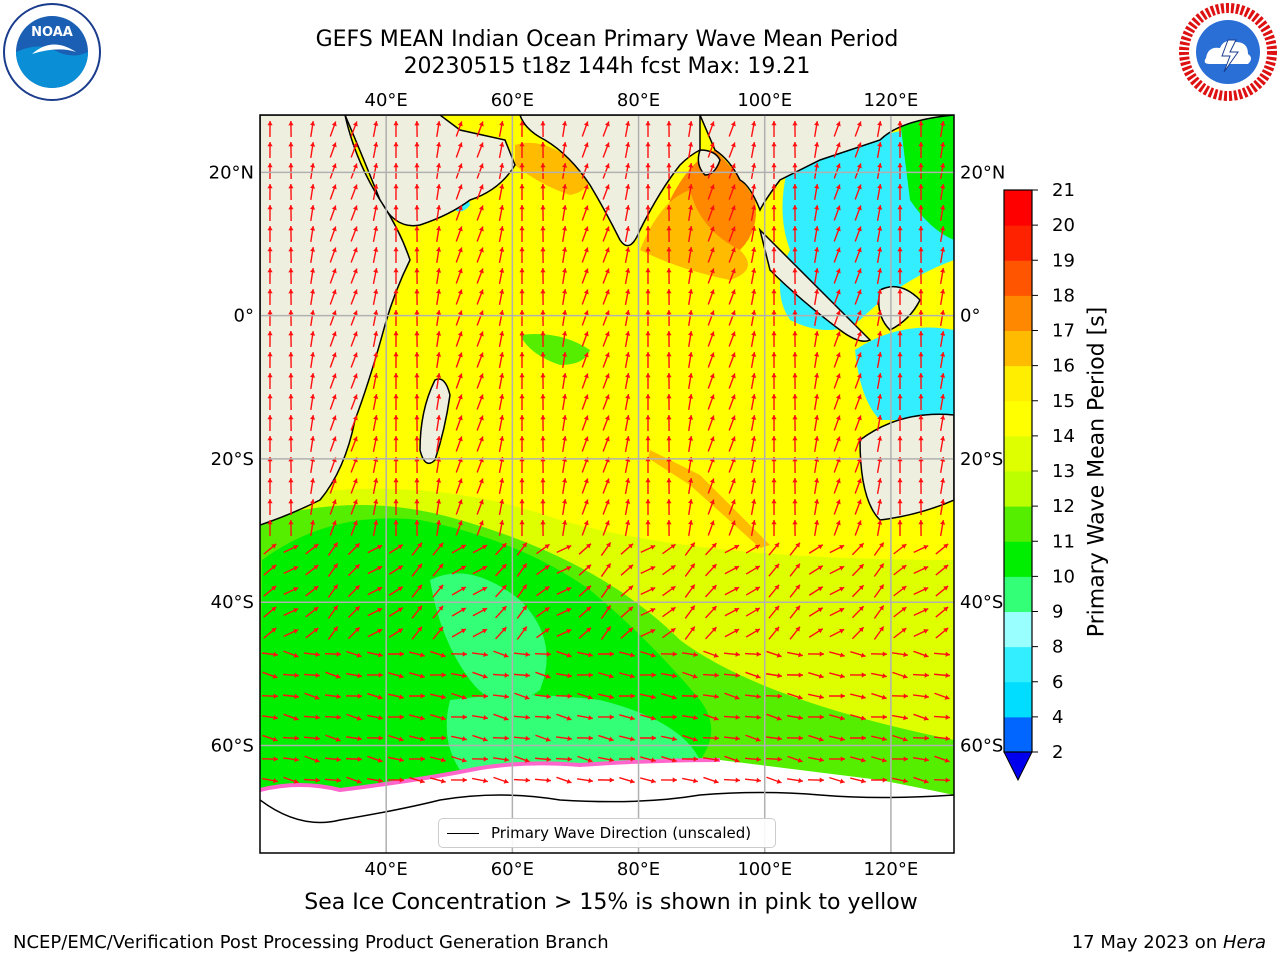 The width and height of the screenshot is (1280, 960). What do you see at coordinates (764, 869) in the screenshot?
I see `lon-tick-label-bottom: 100°E` at bounding box center [764, 869].